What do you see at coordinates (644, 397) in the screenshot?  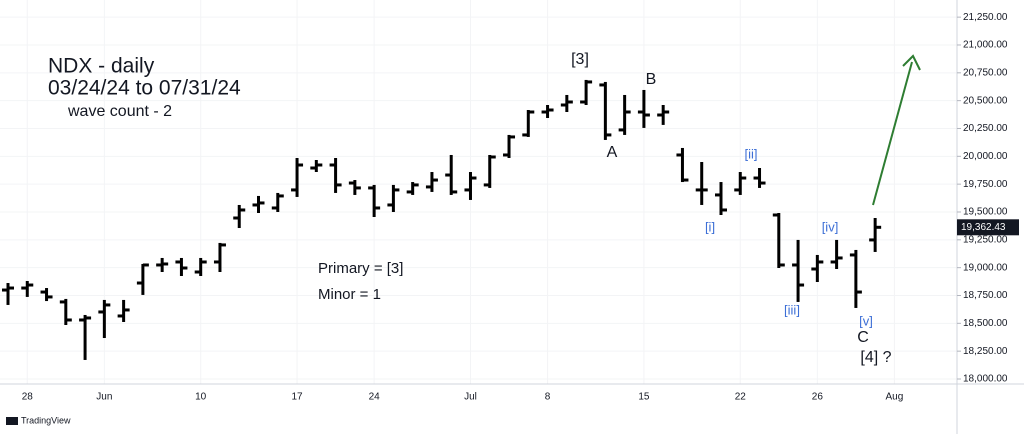 I see `x-tick-label: 15` at bounding box center [644, 397].